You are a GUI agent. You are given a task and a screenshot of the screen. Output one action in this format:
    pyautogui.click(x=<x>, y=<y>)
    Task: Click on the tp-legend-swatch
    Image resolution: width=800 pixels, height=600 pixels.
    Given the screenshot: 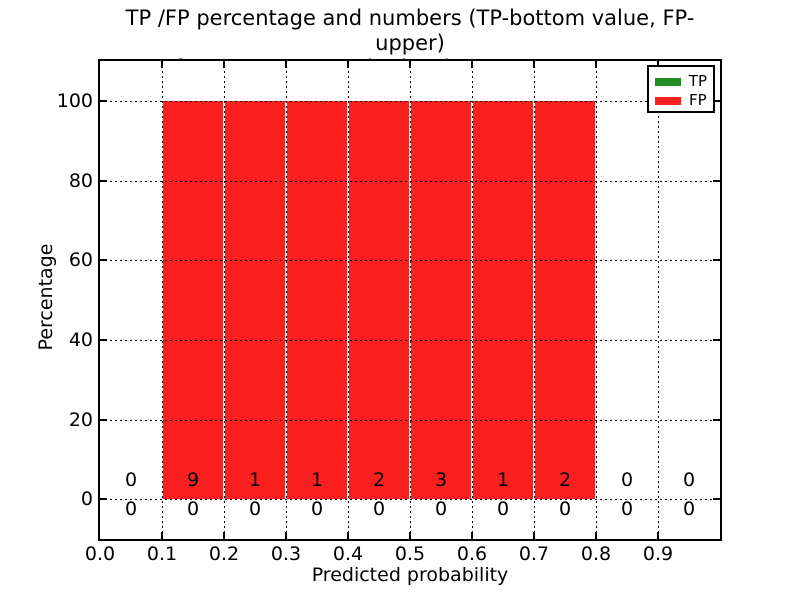 What is the action you would take?
    pyautogui.click(x=668, y=81)
    